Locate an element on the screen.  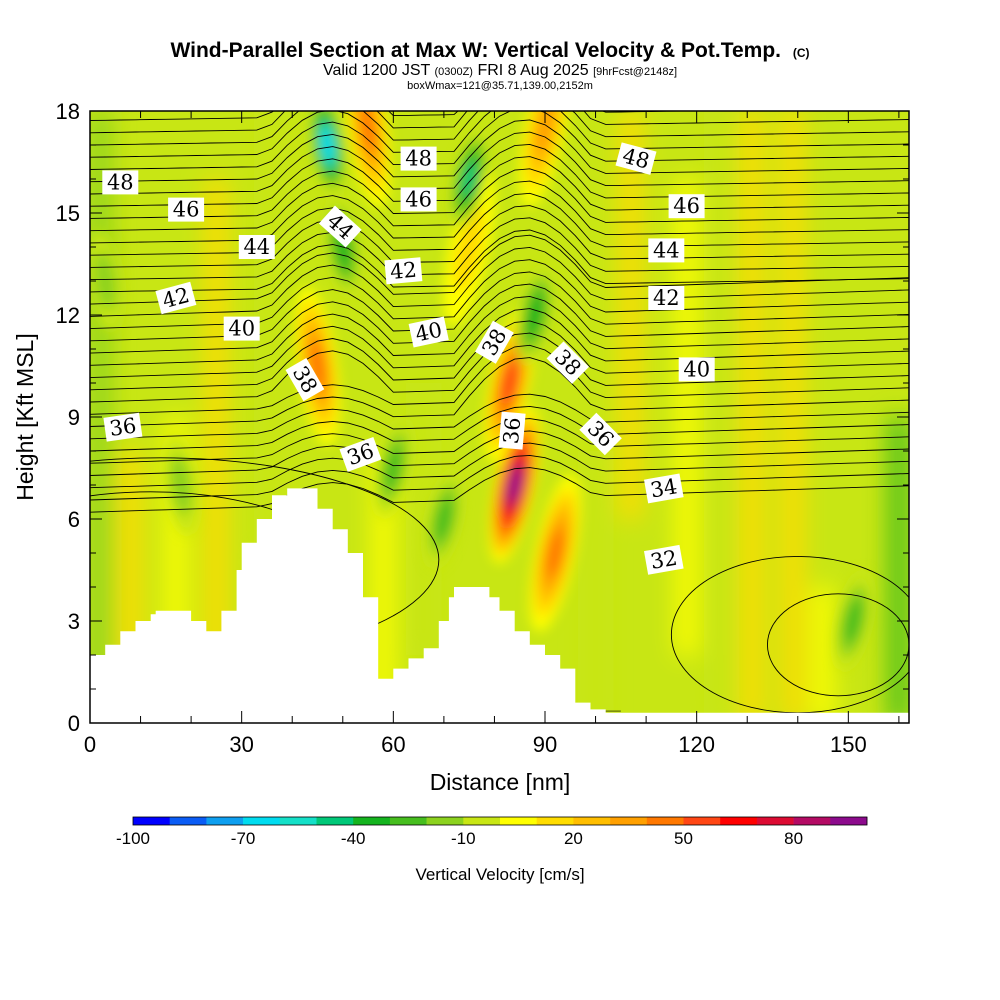
y-tick-label: 3 is located at coordinates (74, 621).